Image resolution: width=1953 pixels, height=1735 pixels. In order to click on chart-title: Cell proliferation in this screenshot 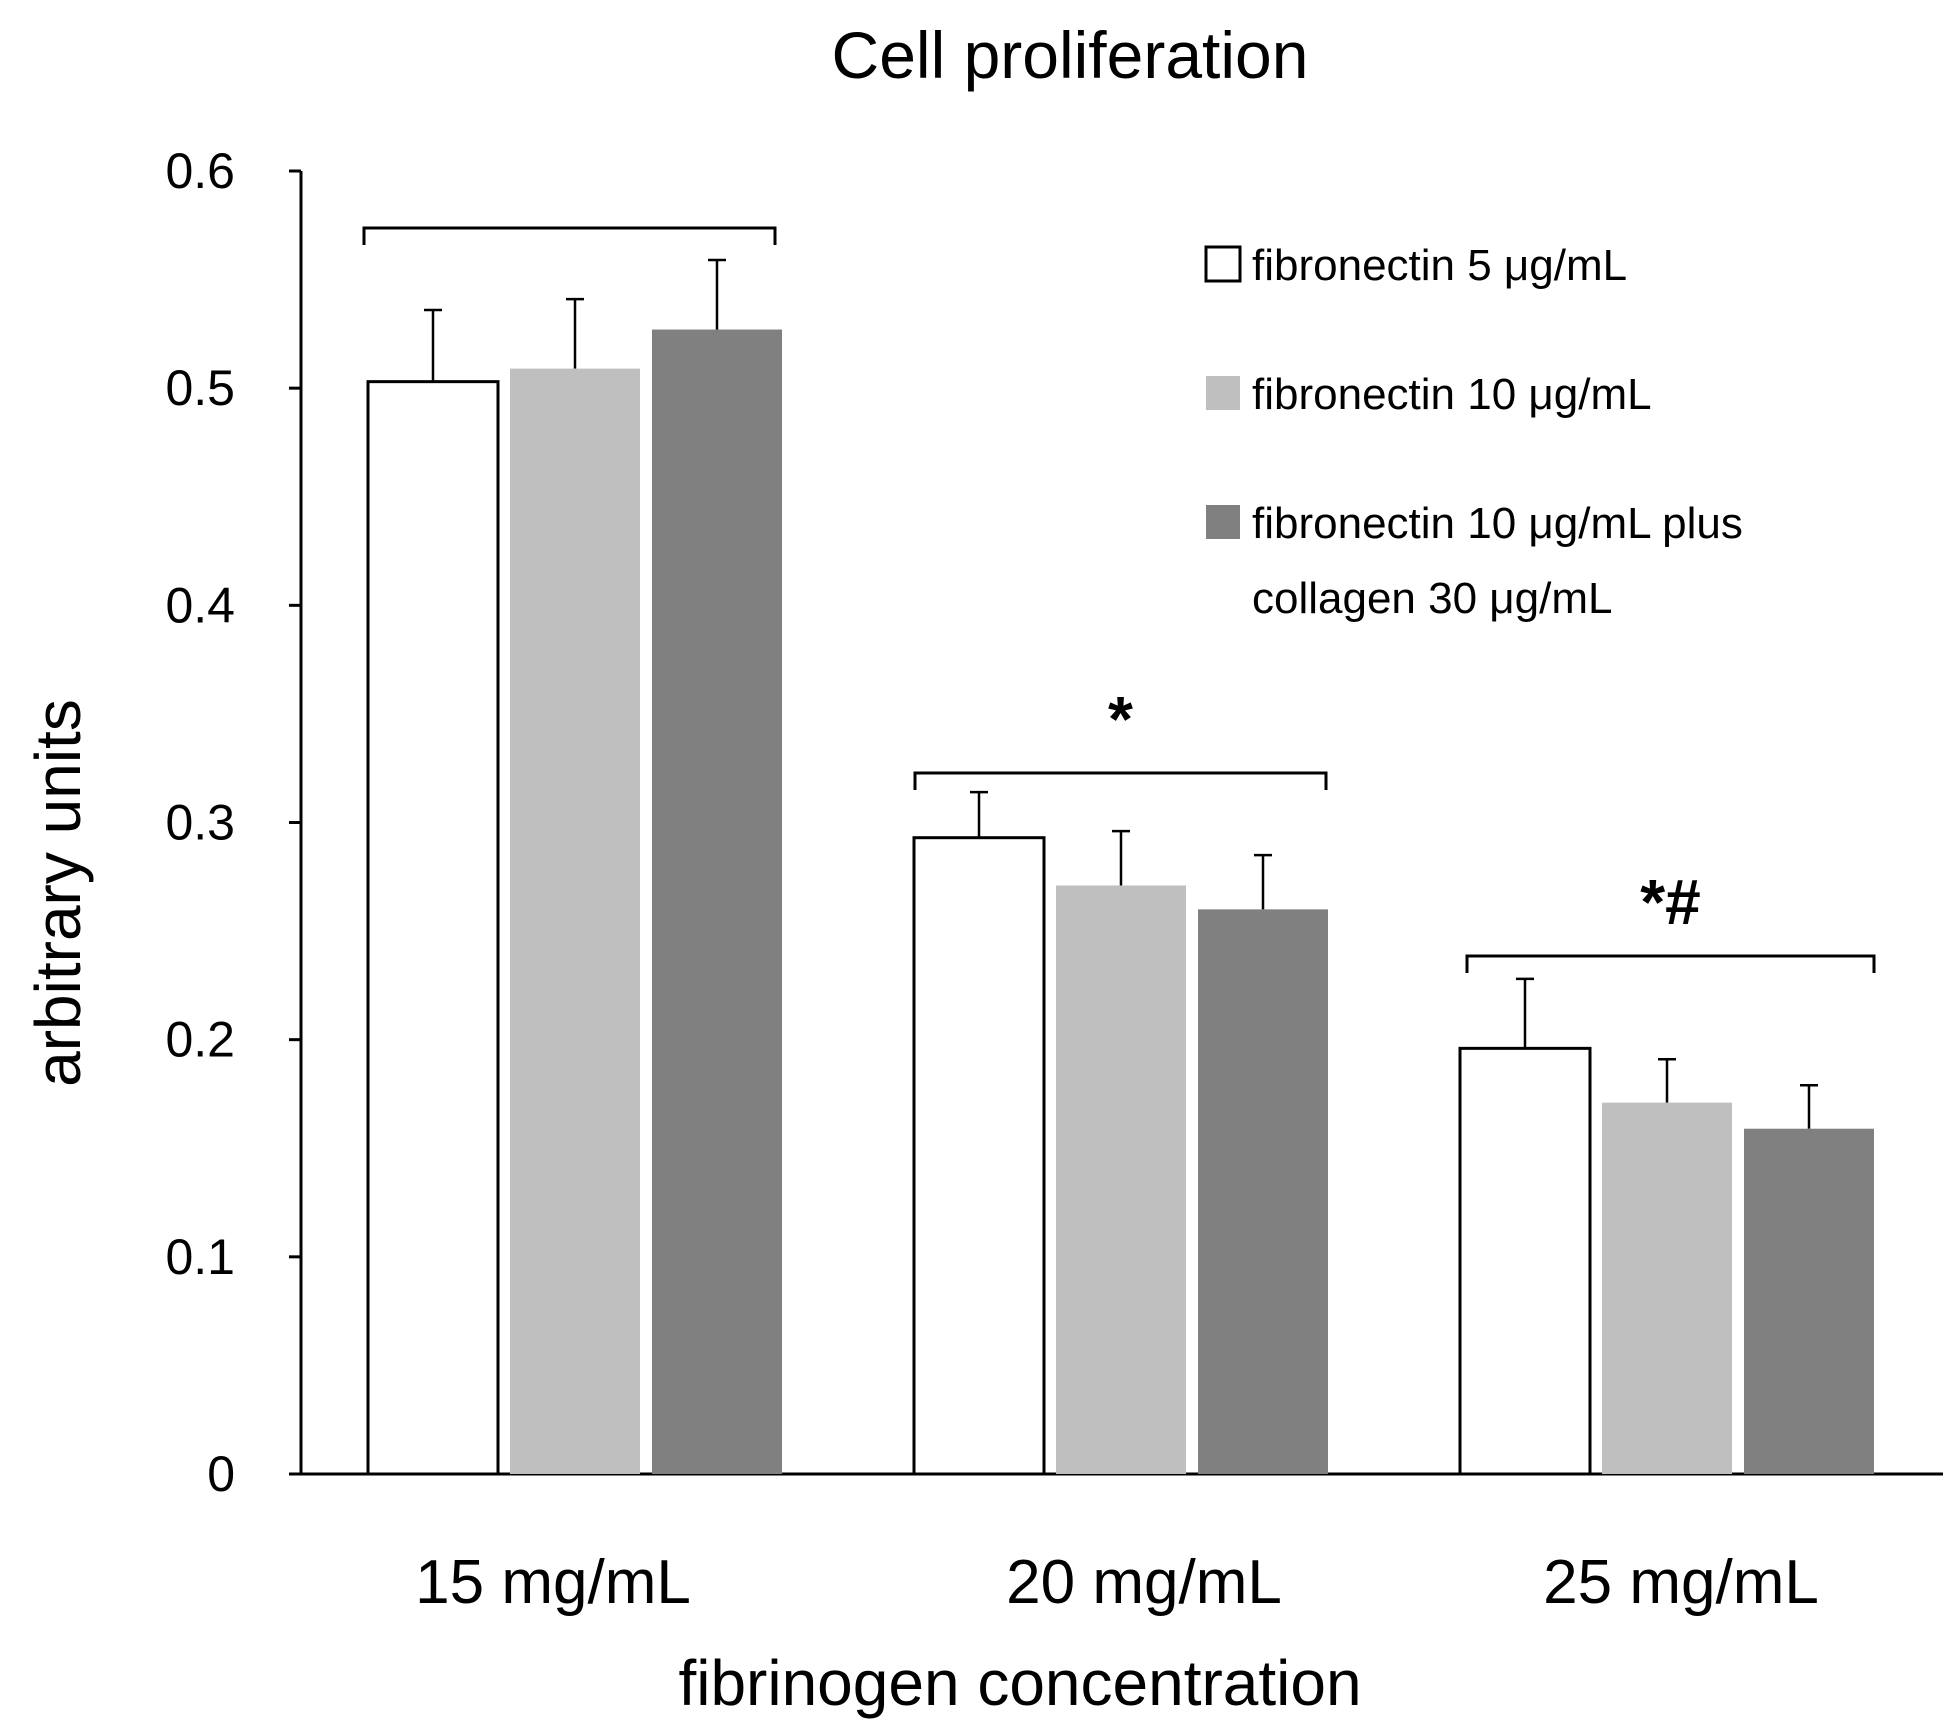, I will do `click(1070, 55)`.